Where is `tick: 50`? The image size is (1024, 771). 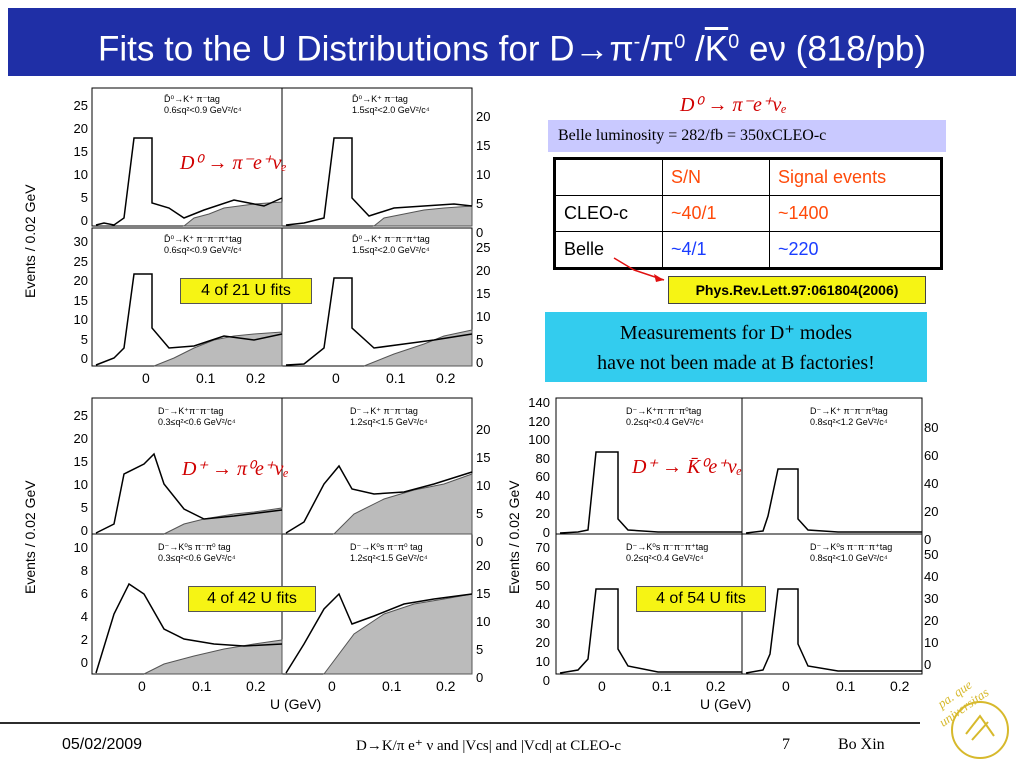
tick: 50 is located at coordinates (542, 585).